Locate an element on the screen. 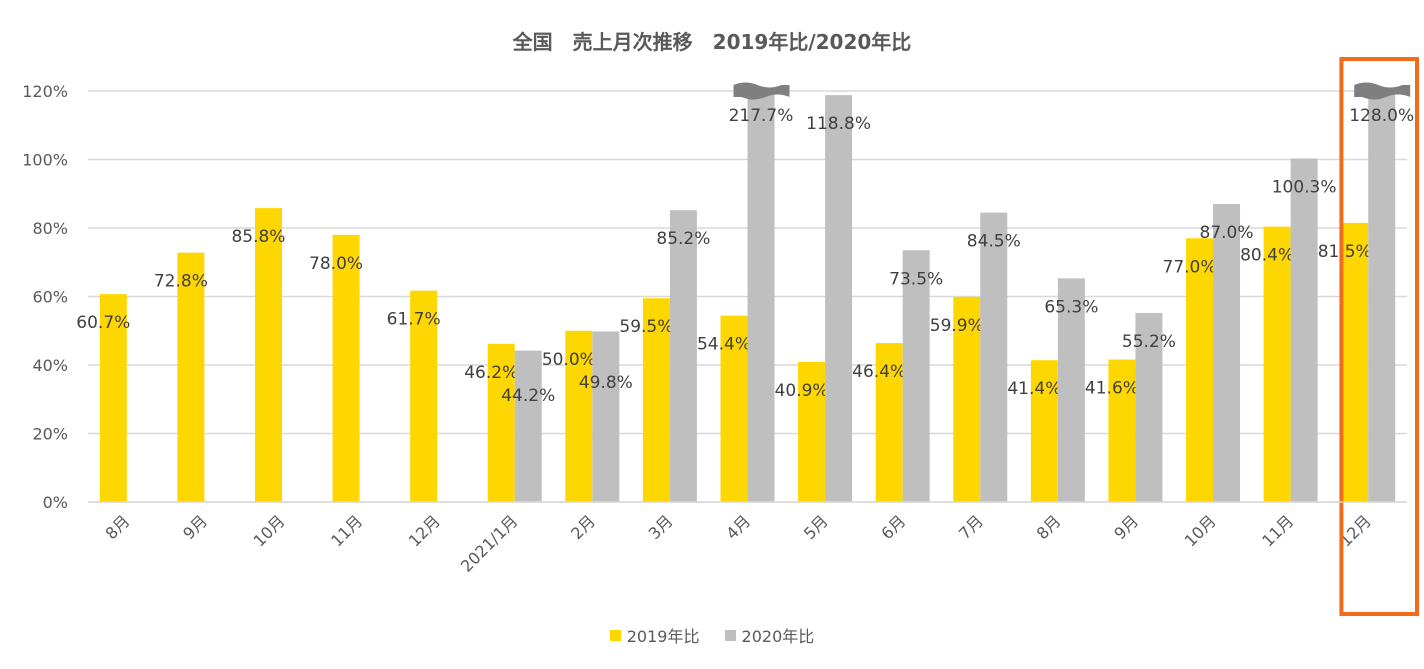 This screenshot has height=669, width=1424. data-label: 59.9% is located at coordinates (957, 326).